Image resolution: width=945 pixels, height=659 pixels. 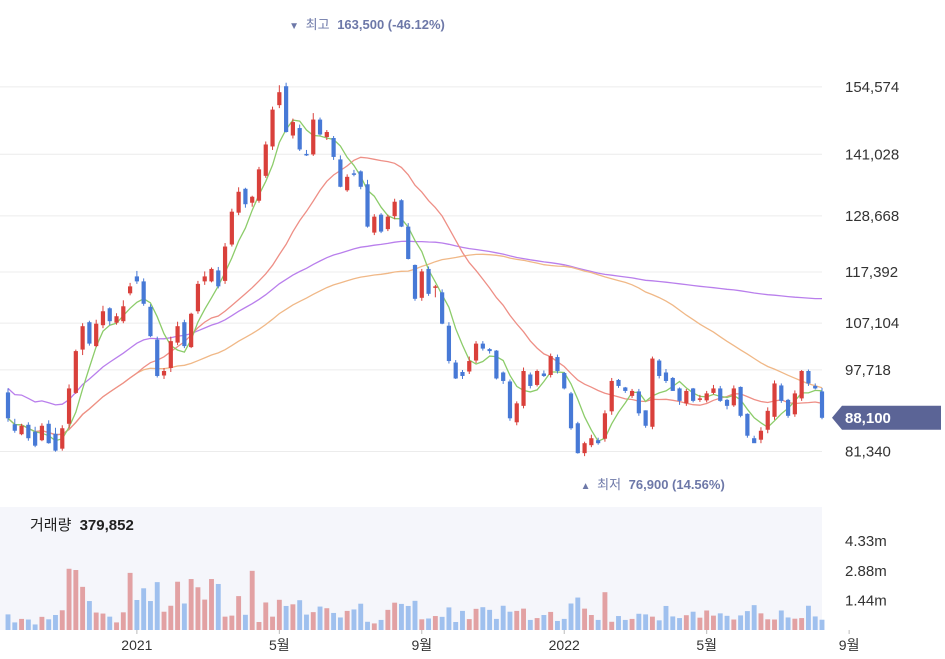 What do you see at coordinates (706, 645) in the screenshot?
I see `date-tick-label: 5월` at bounding box center [706, 645].